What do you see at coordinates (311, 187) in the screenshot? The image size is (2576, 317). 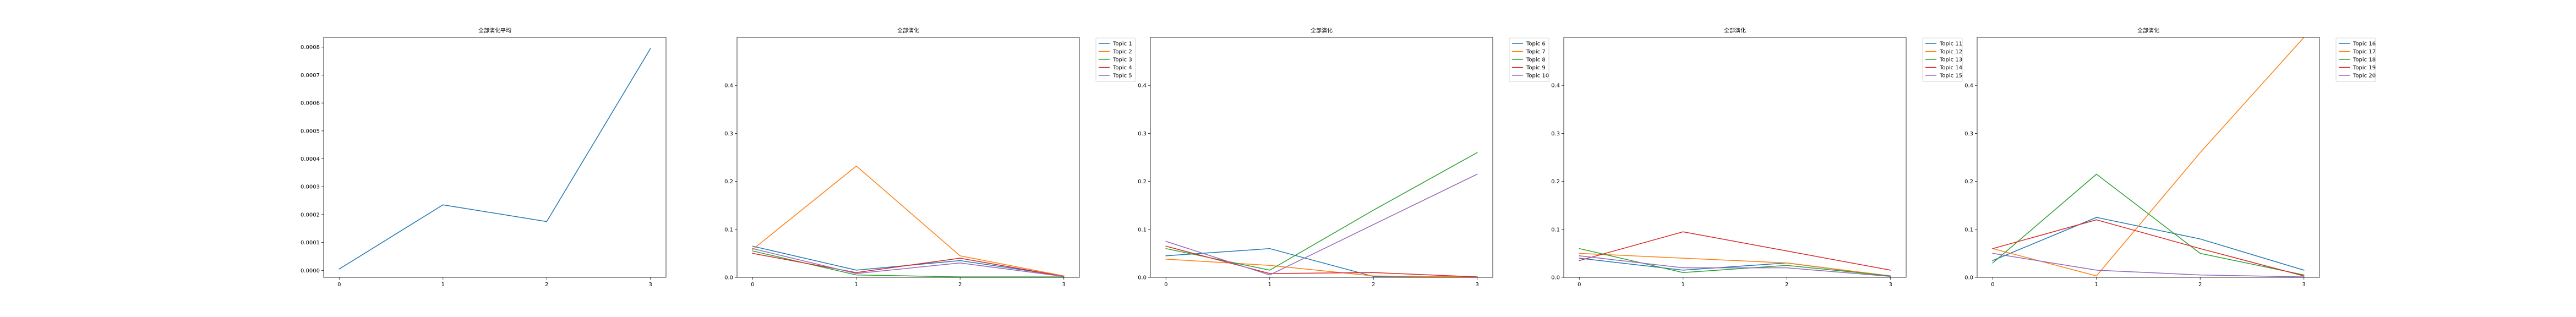 I see `y-tick-label: 0.0003` at bounding box center [311, 187].